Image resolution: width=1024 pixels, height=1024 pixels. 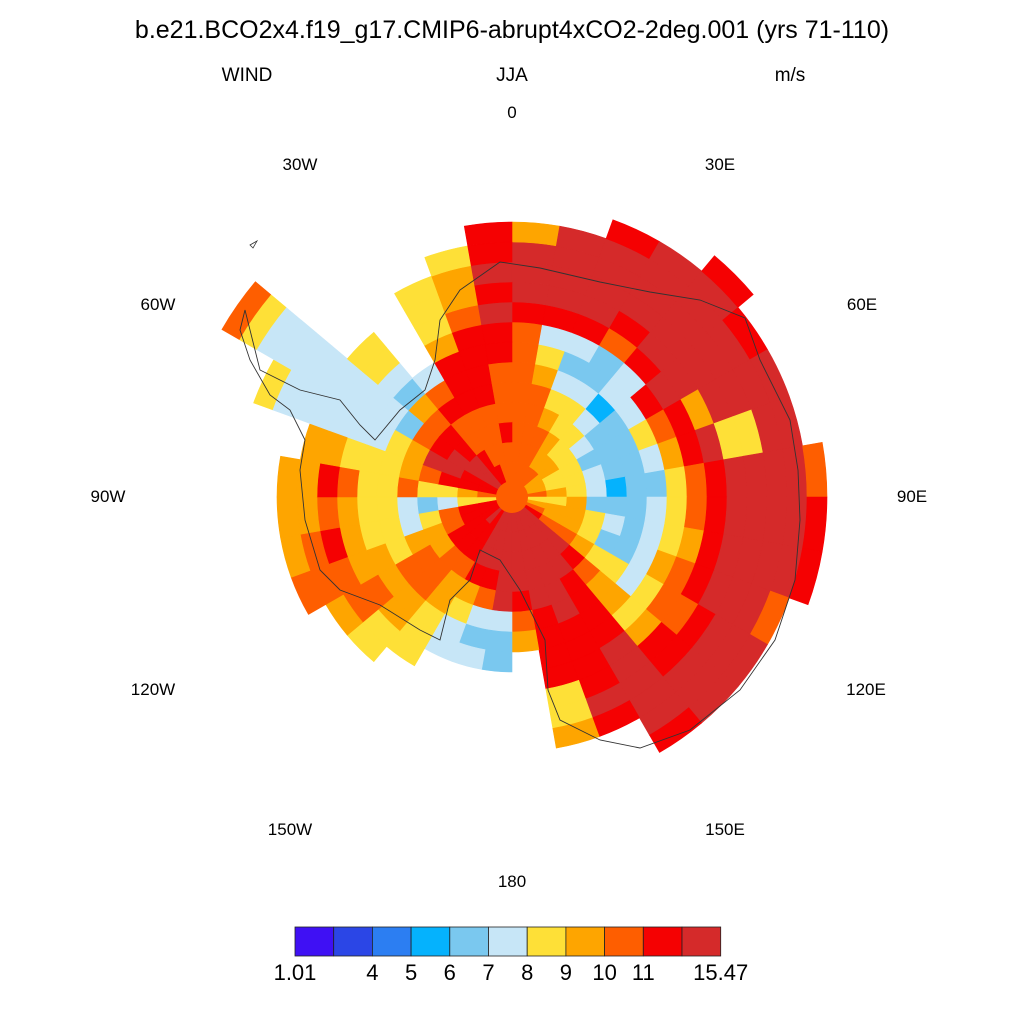 I want to click on left-string-variable: WIND, so click(x=247, y=75).